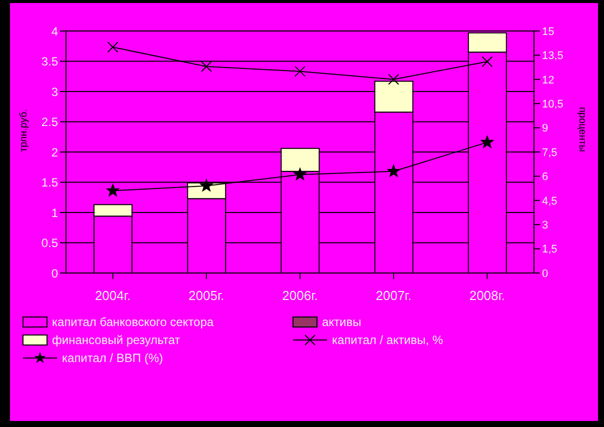 This screenshot has height=427, width=604. What do you see at coordinates (49, 243) in the screenshot?
I see `y-tick-label: 0.5` at bounding box center [49, 243].